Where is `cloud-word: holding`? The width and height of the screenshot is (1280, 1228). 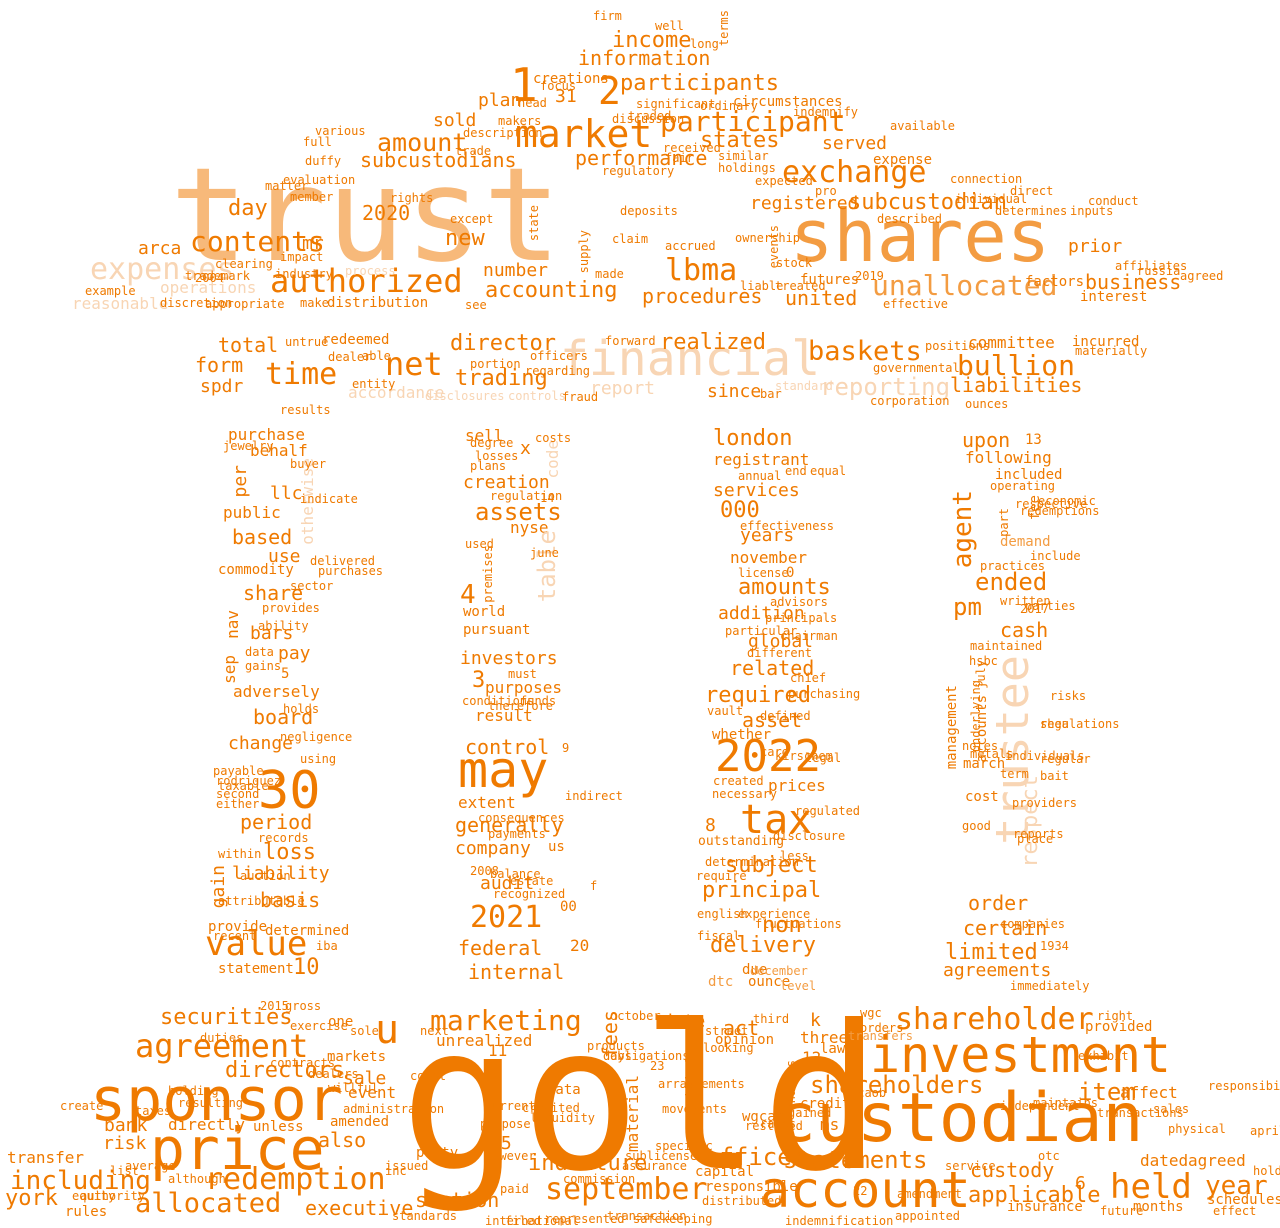 cloud-word: holding is located at coordinates (193, 1091).